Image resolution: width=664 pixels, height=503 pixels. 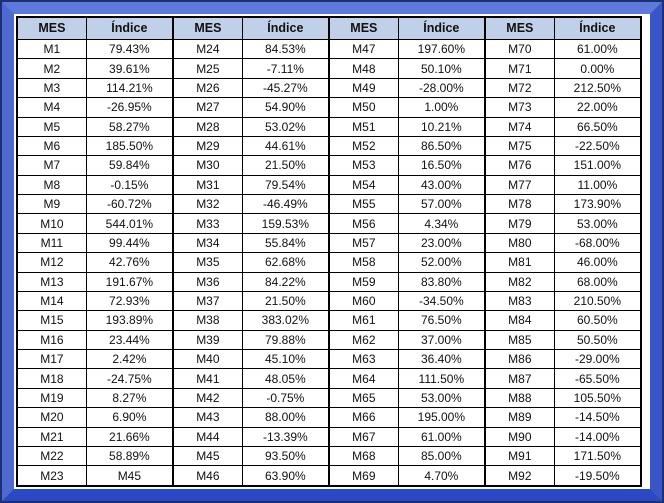 I want to click on indice-cell: 151.00%, so click(x=597, y=165).